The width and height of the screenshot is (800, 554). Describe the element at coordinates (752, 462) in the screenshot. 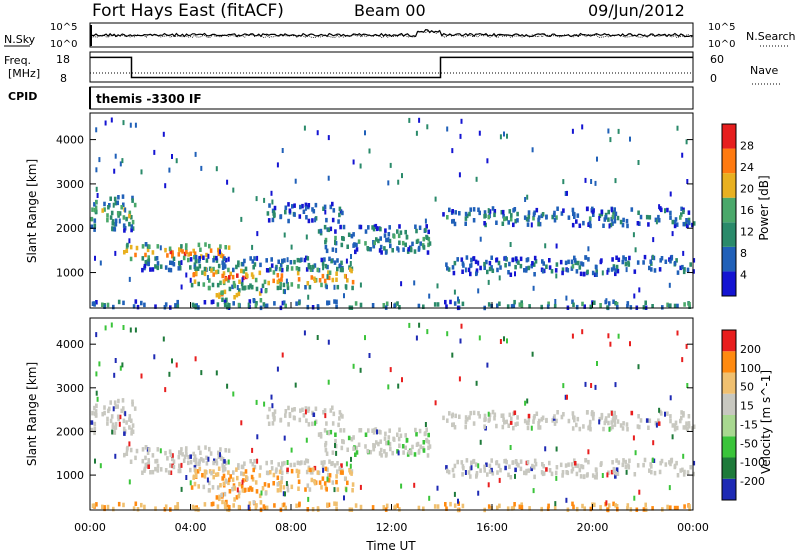

I see `colorbar-tick-label: -100` at that location.